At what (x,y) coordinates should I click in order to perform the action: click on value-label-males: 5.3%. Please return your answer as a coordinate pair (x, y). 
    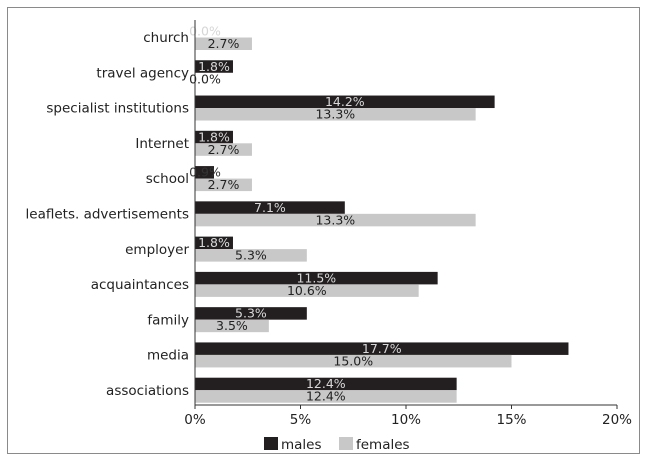
    Looking at the image, I should click on (251, 313).